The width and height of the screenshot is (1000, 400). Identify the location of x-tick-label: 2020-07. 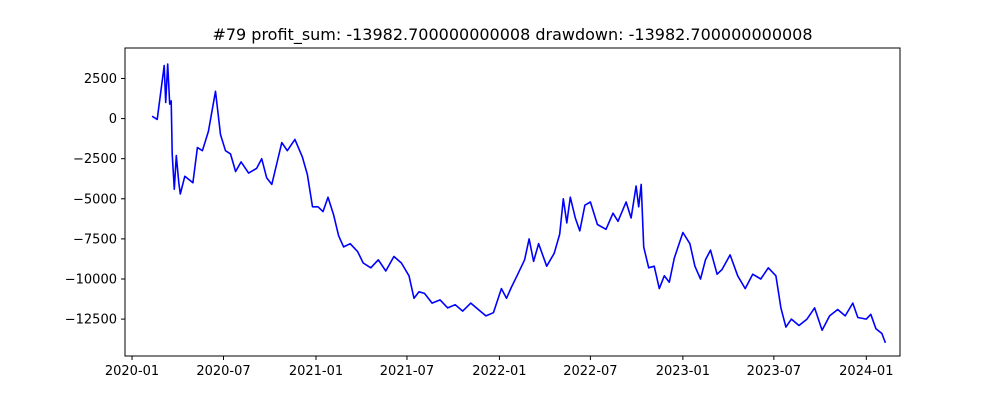
(223, 371).